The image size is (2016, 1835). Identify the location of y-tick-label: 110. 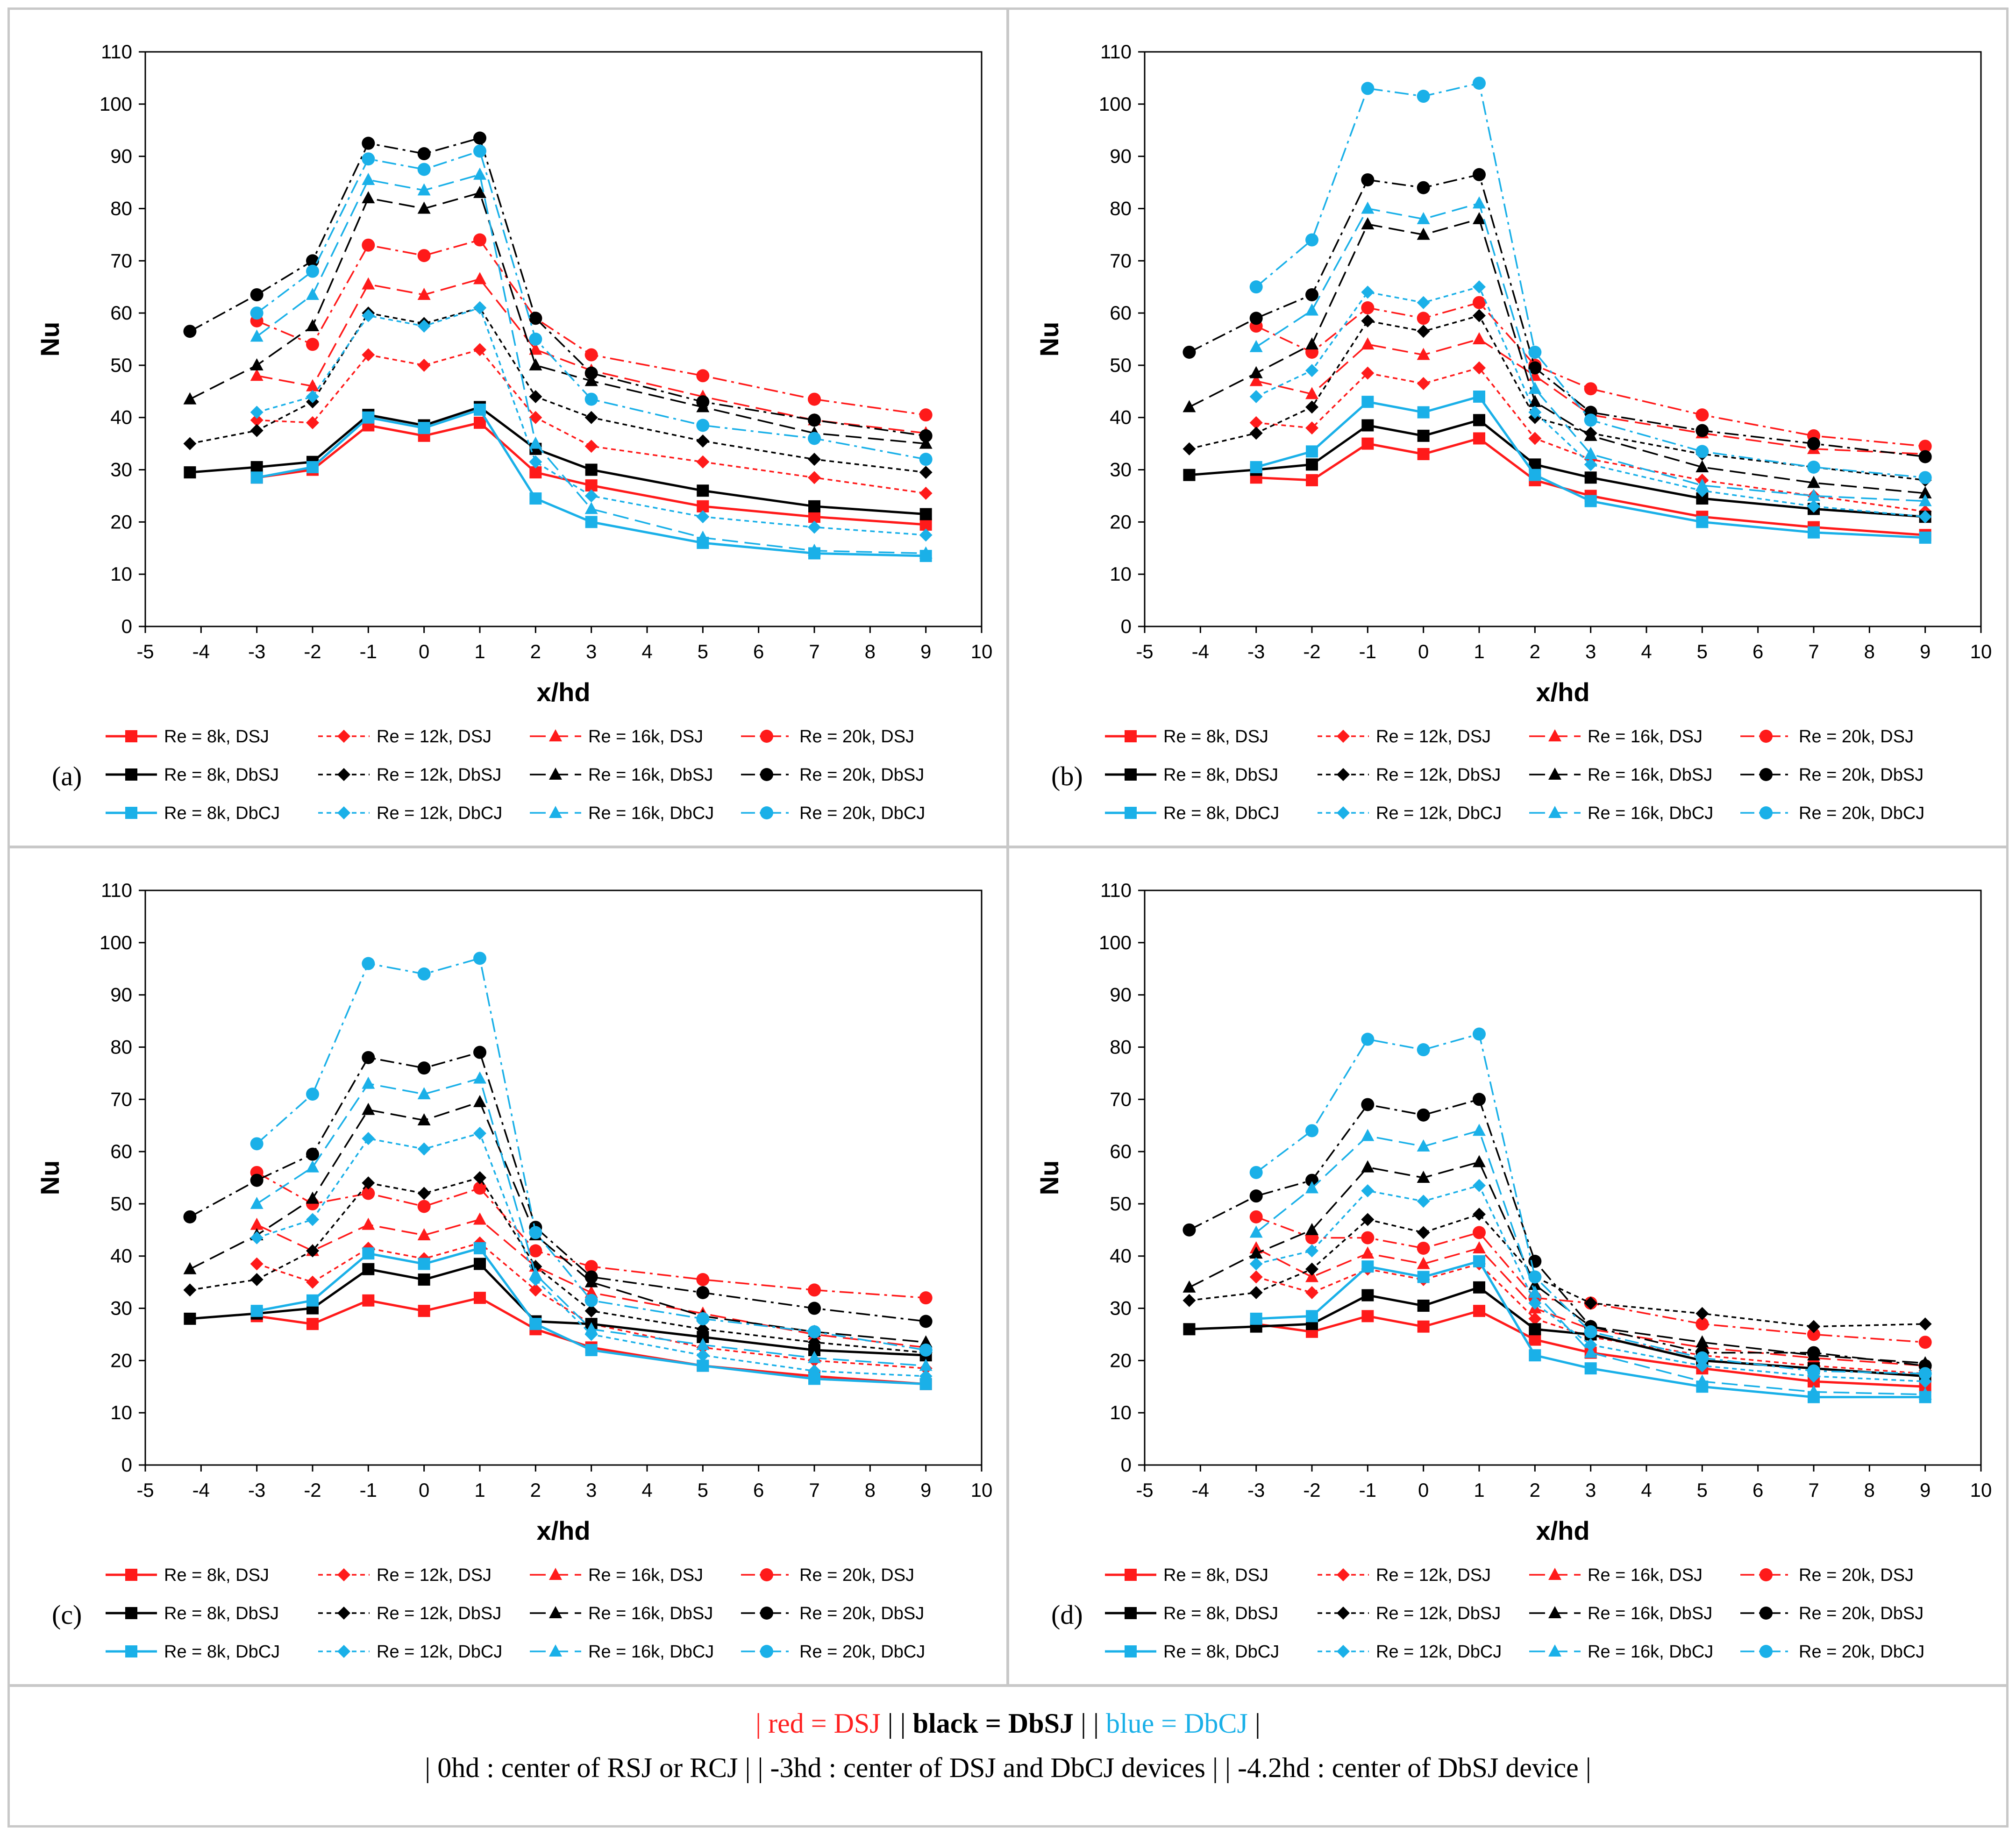
(1116, 890).